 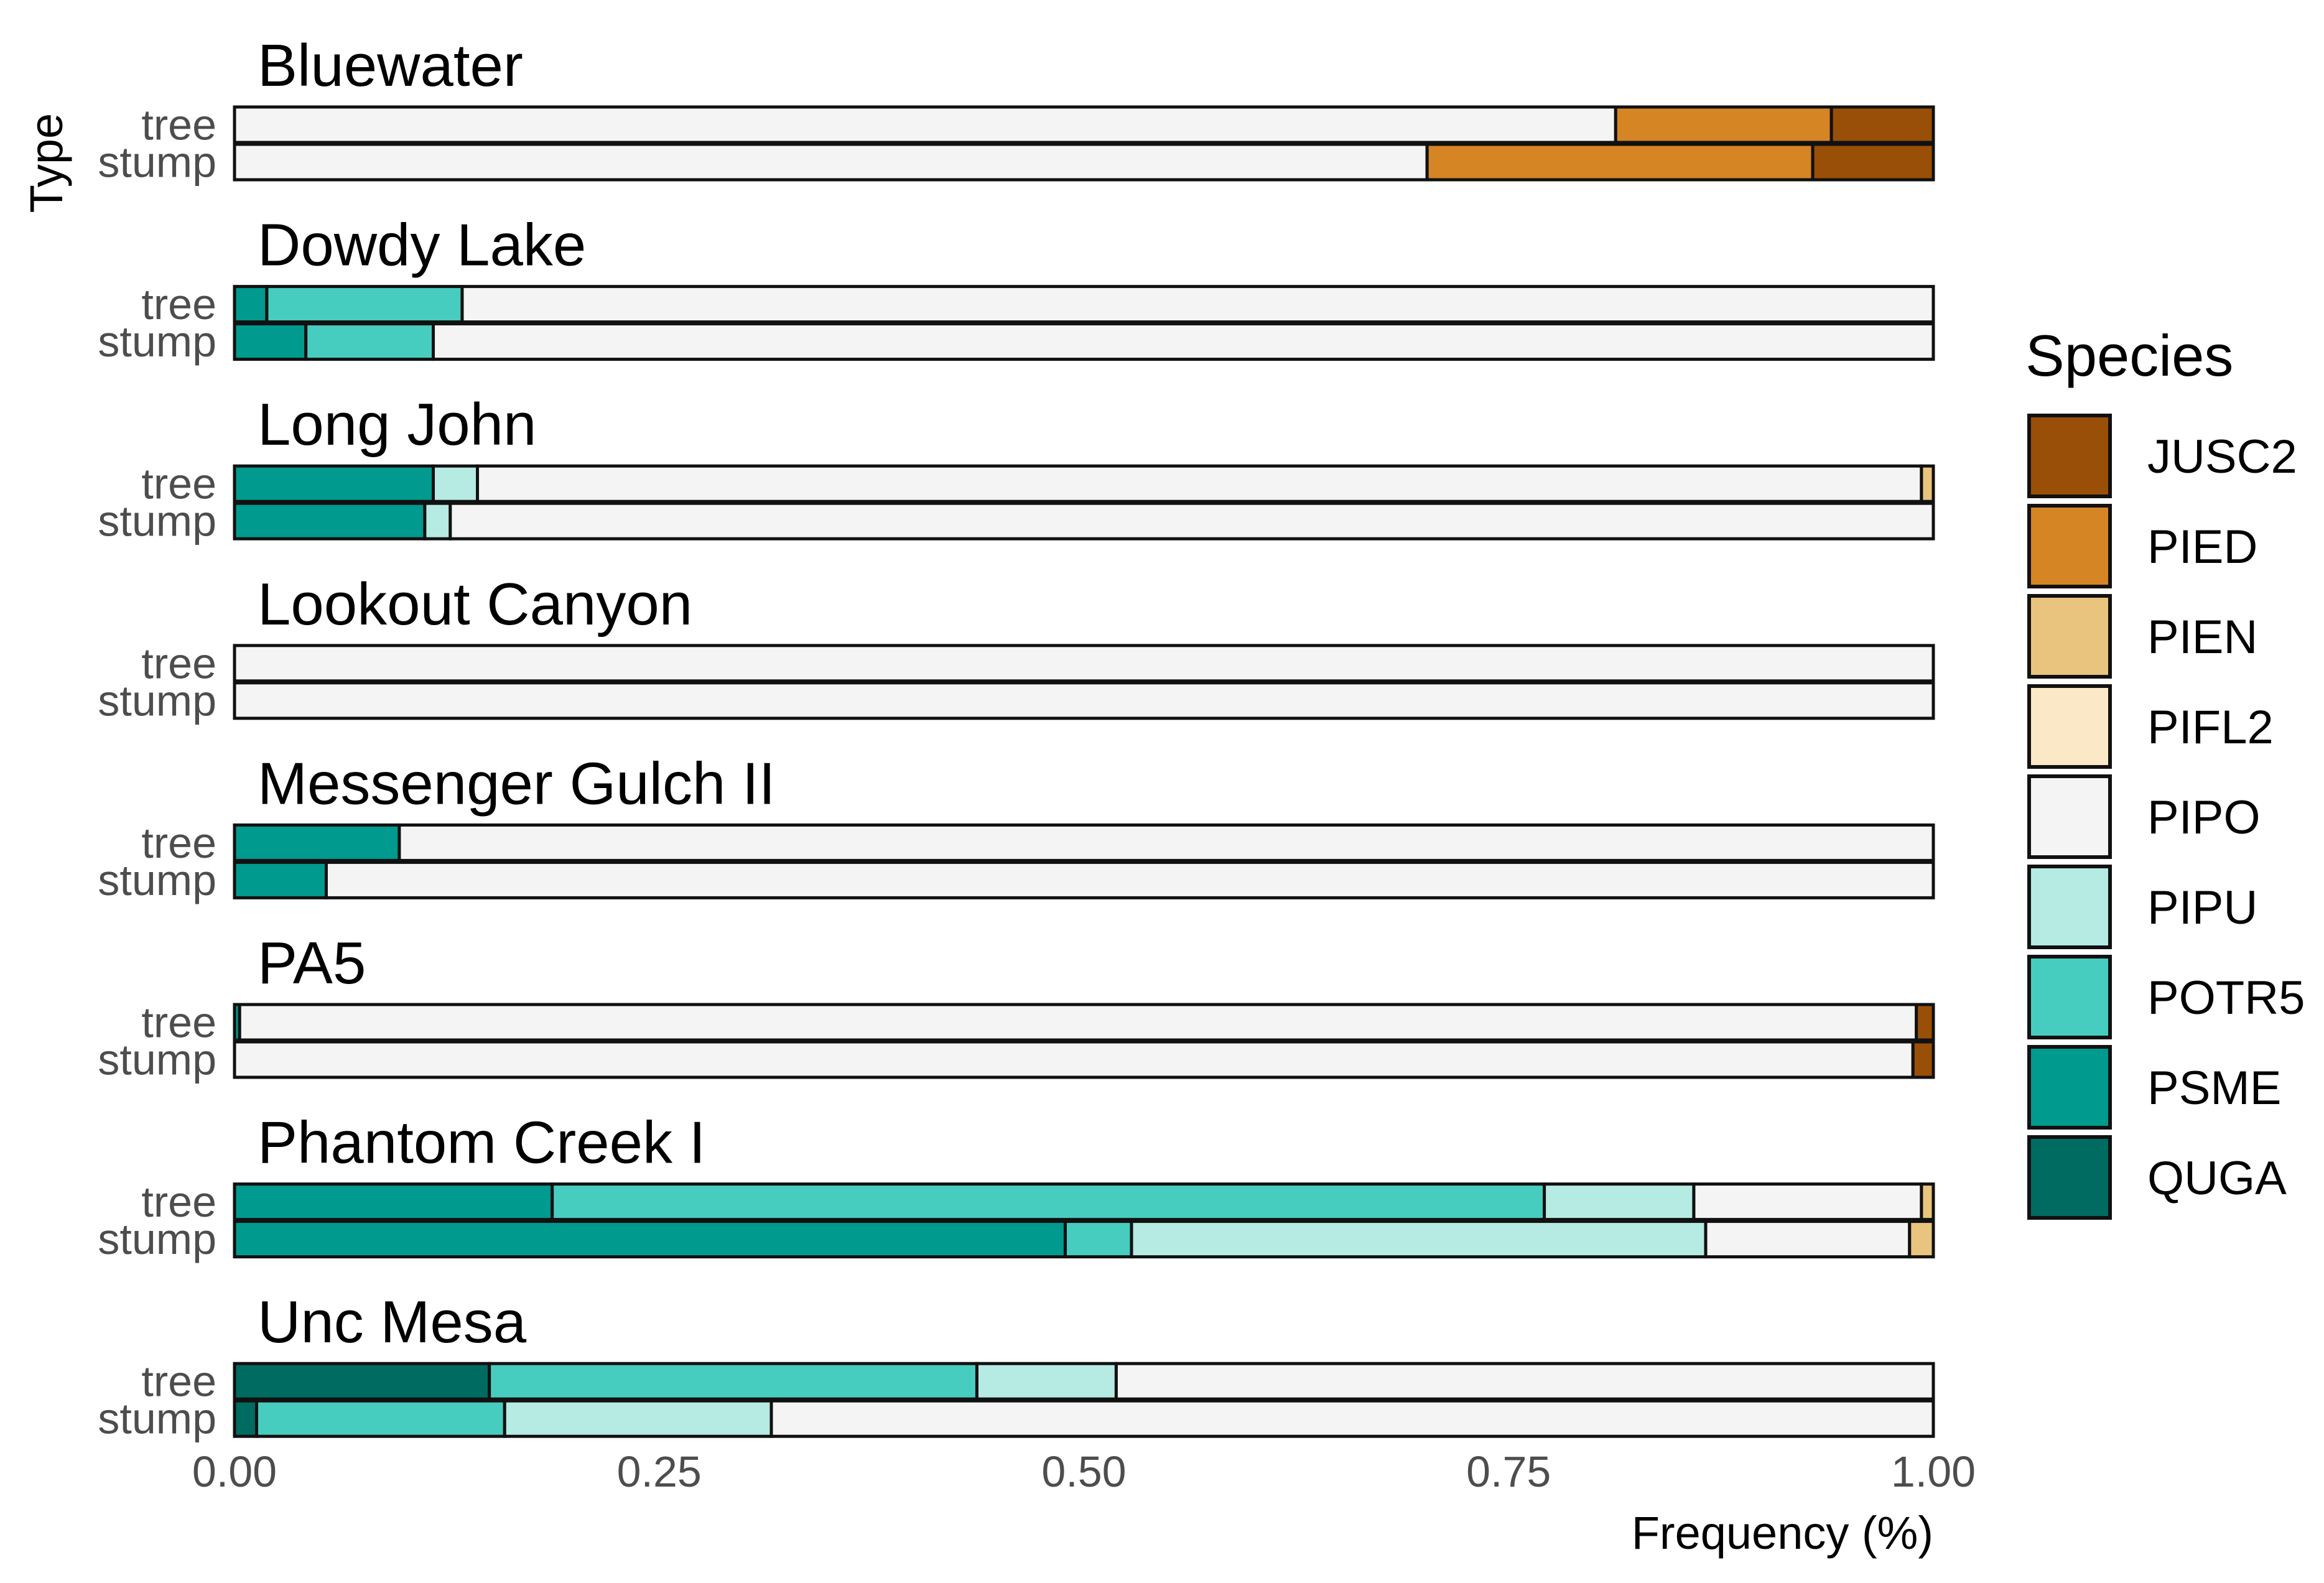 What do you see at coordinates (2069, 907) in the screenshot?
I see `legend-swatch-pipu` at bounding box center [2069, 907].